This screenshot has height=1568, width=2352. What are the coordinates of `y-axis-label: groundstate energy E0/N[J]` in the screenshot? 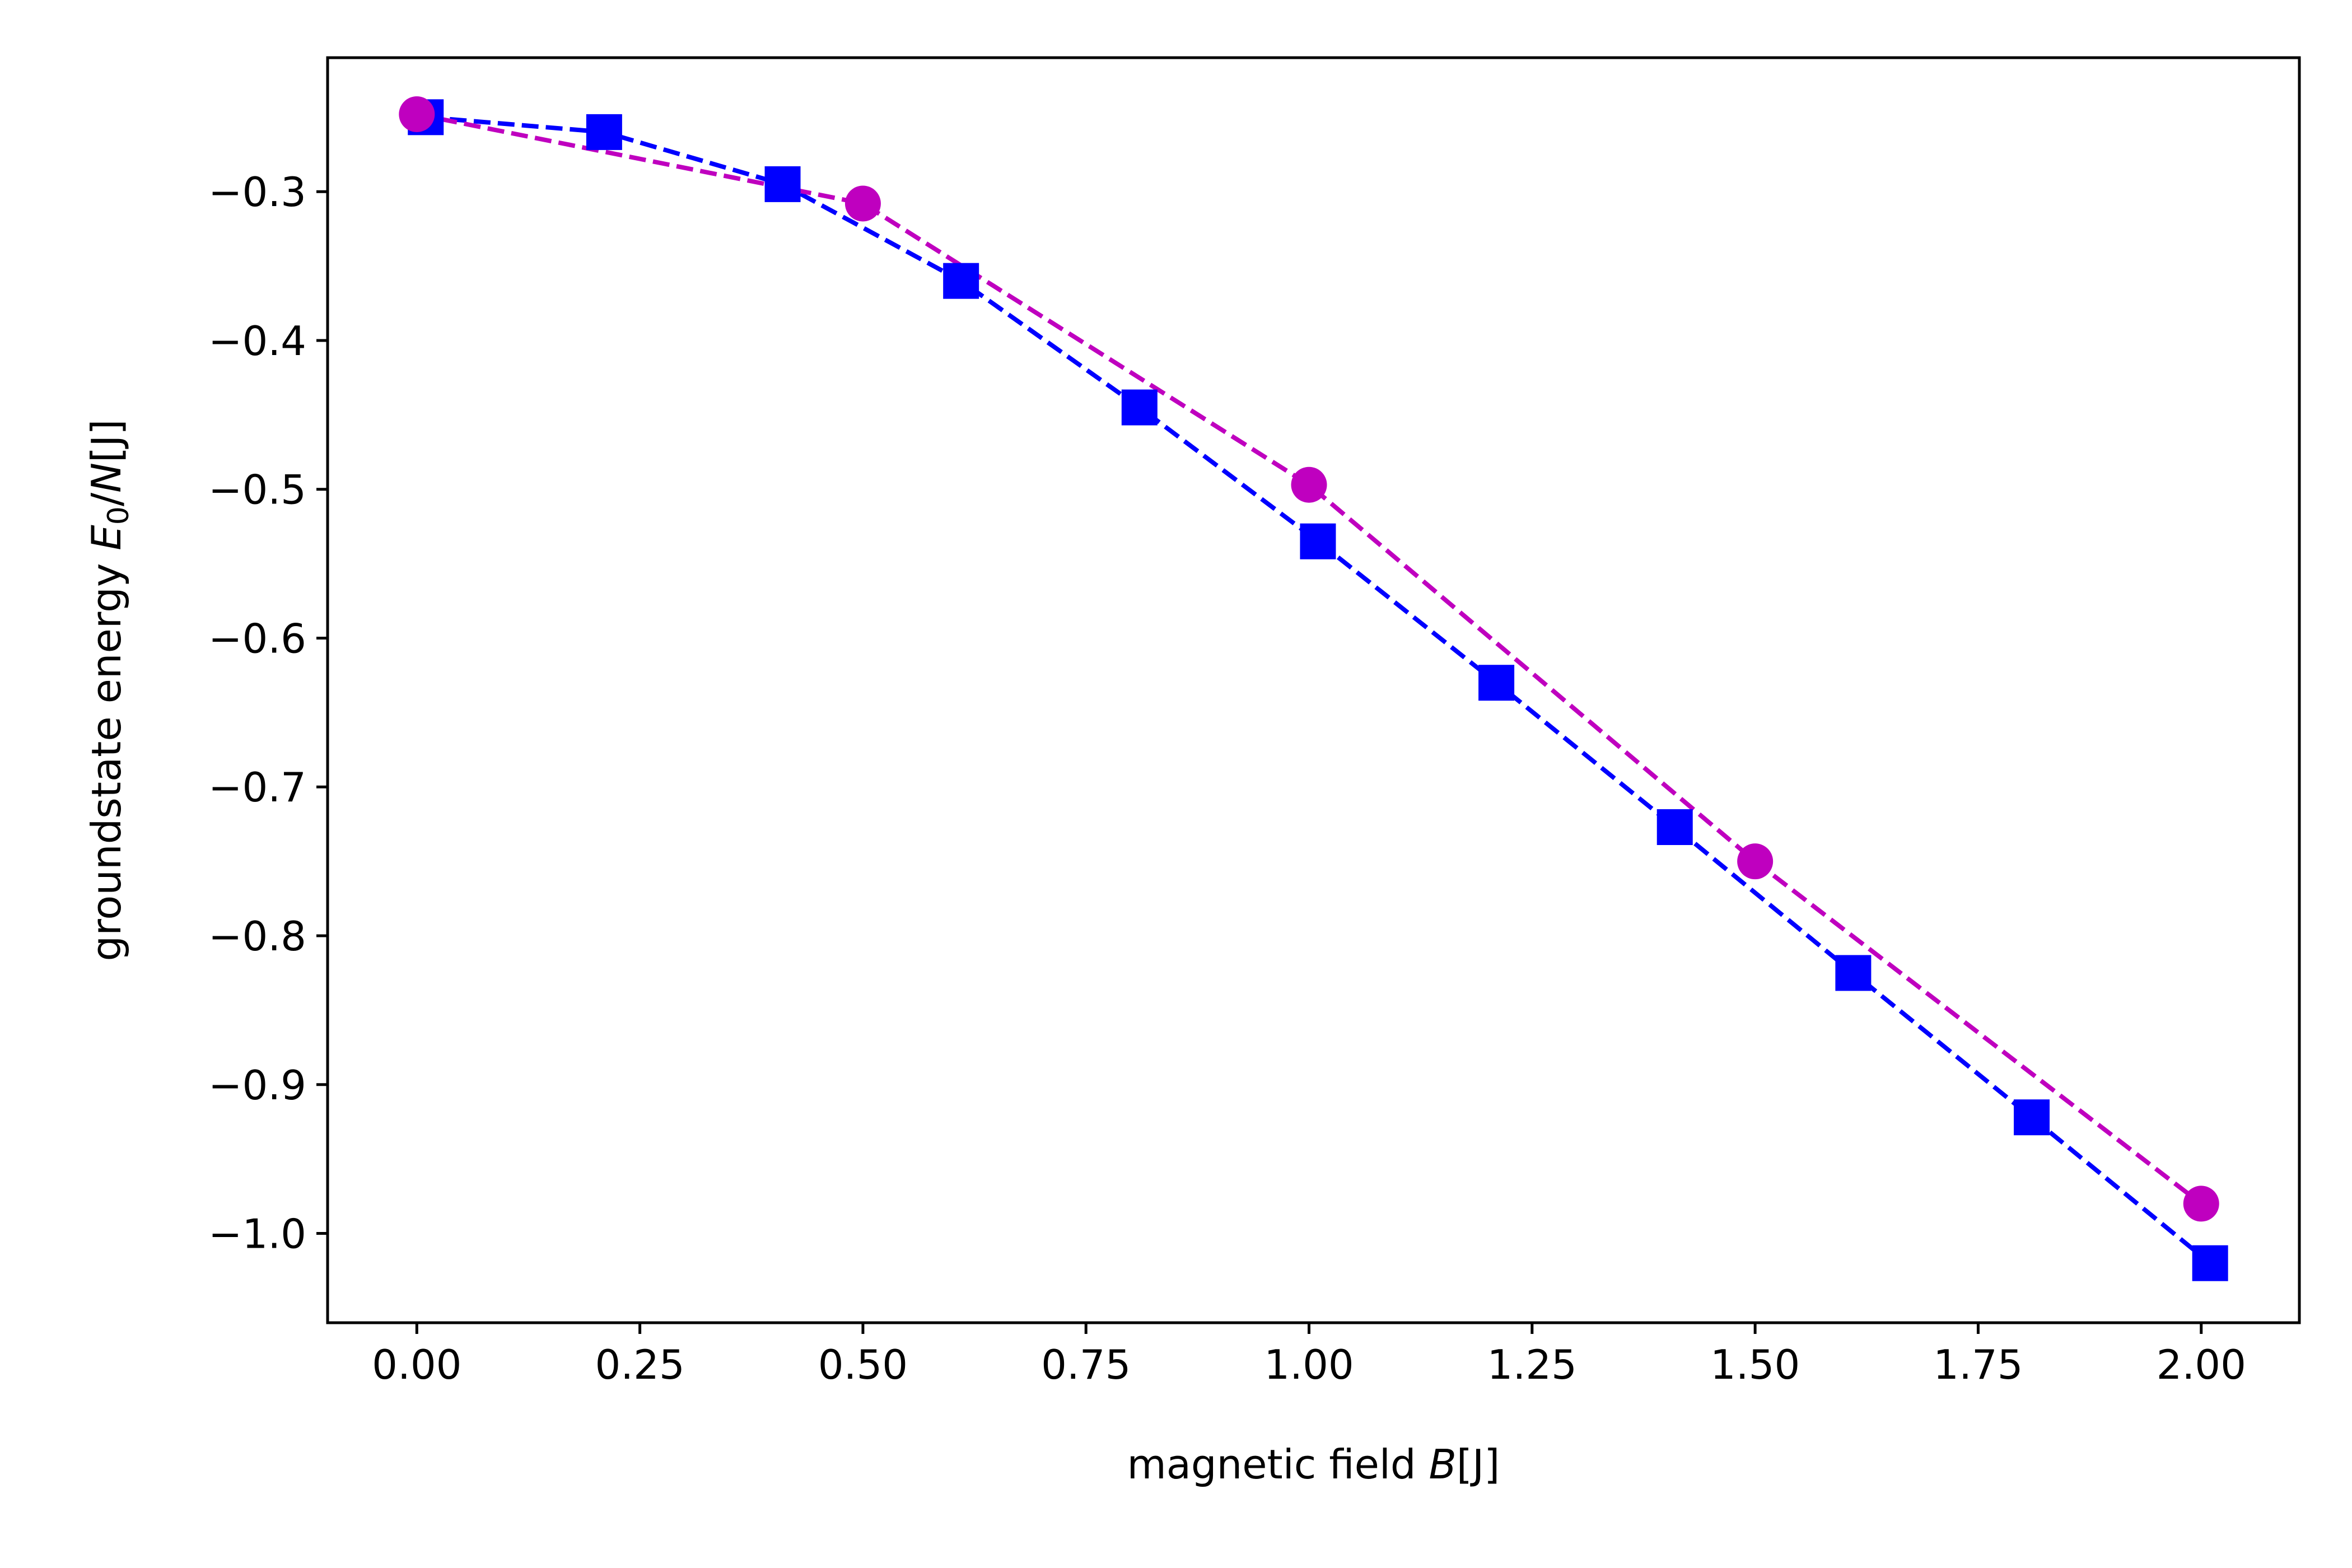 It's located at (110, 691).